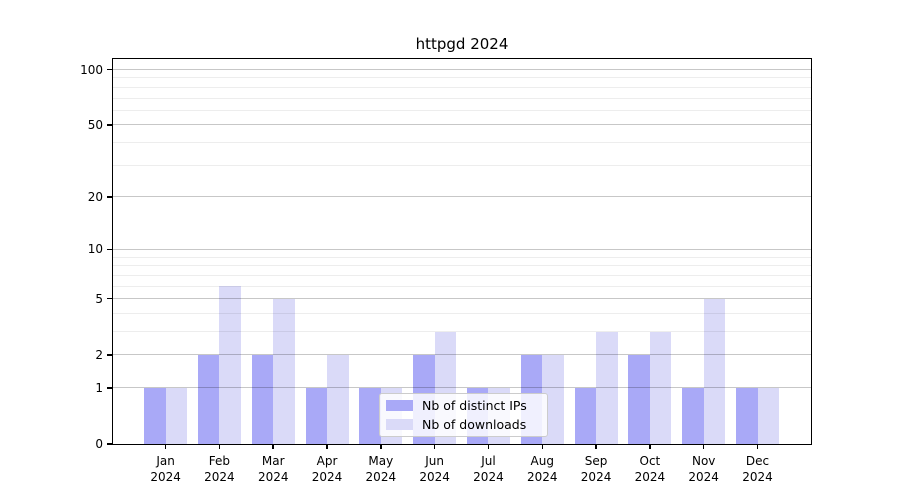 This screenshot has height=500, width=900. Describe the element at coordinates (757, 469) in the screenshot. I see `x-tick-label: Dec 2024` at that location.